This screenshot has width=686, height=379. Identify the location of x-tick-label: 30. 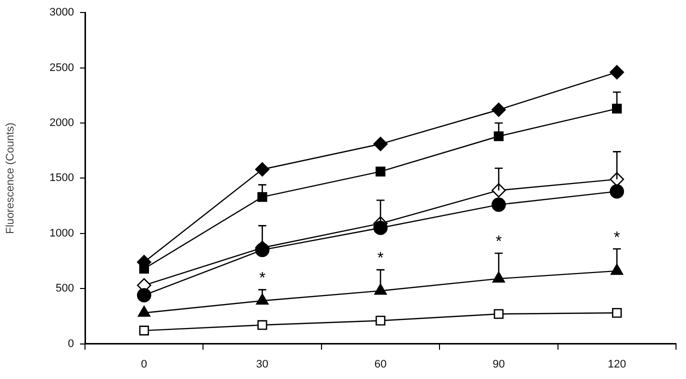
(262, 364).